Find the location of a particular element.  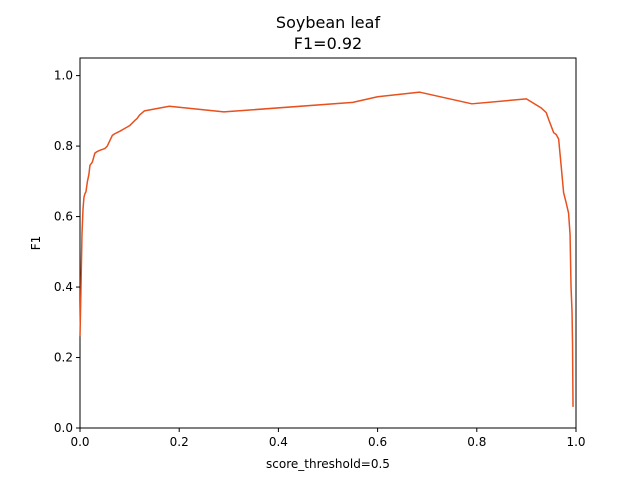

x-tick-label: 0.0 is located at coordinates (79, 442).